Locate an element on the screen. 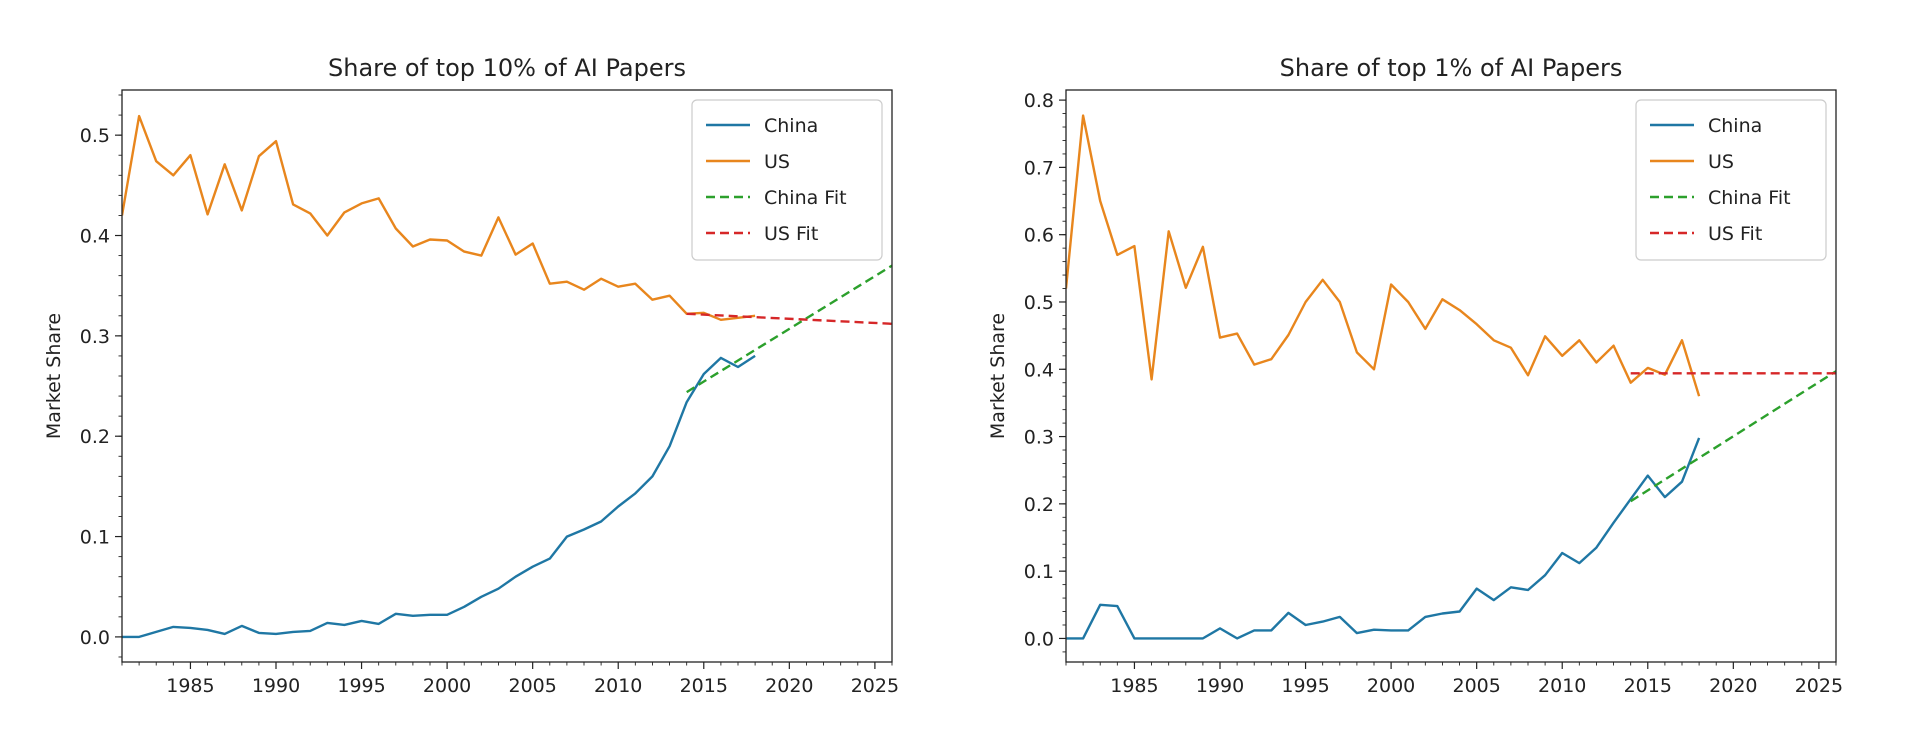 The image size is (1920, 743). chart-0-legend-label-us: US is located at coordinates (777, 162).